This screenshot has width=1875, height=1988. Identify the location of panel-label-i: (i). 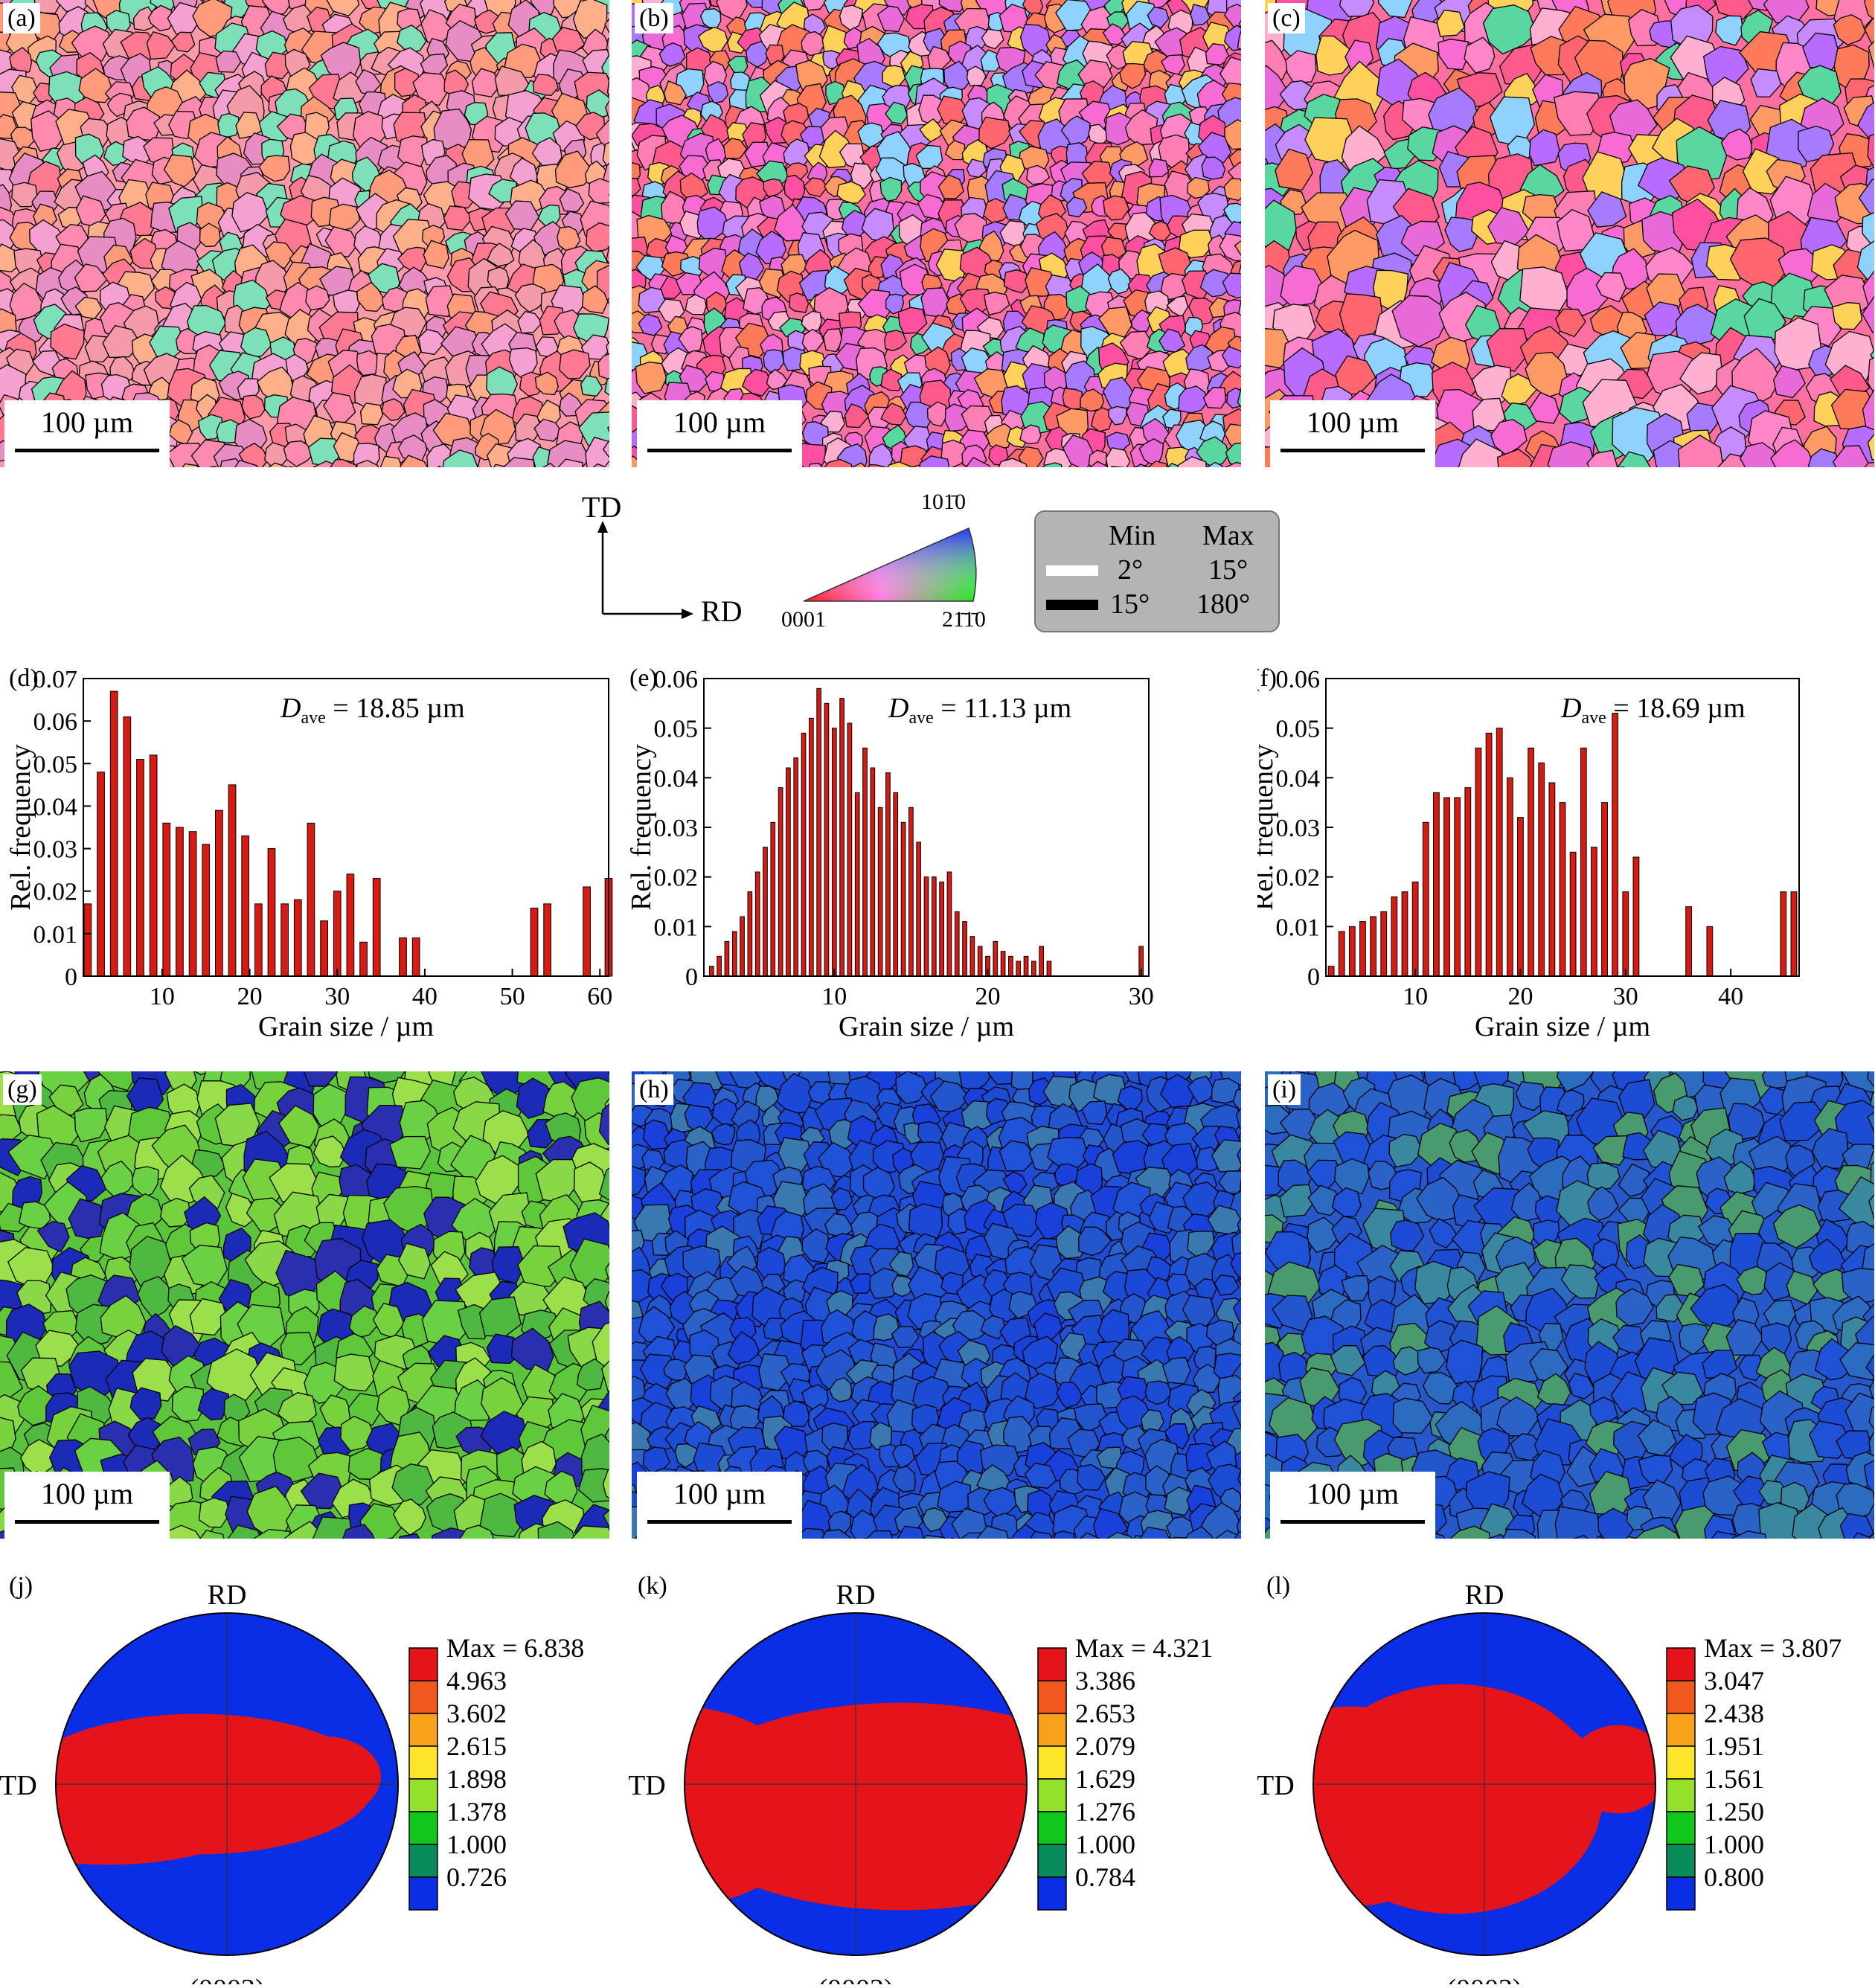
(1285, 1089).